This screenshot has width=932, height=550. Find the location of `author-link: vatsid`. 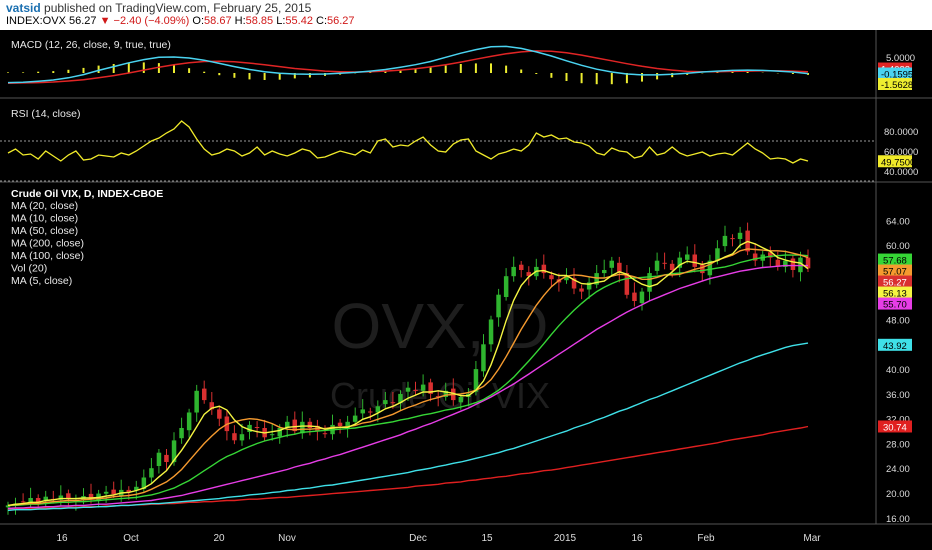

author-link: vatsid is located at coordinates (23, 8).